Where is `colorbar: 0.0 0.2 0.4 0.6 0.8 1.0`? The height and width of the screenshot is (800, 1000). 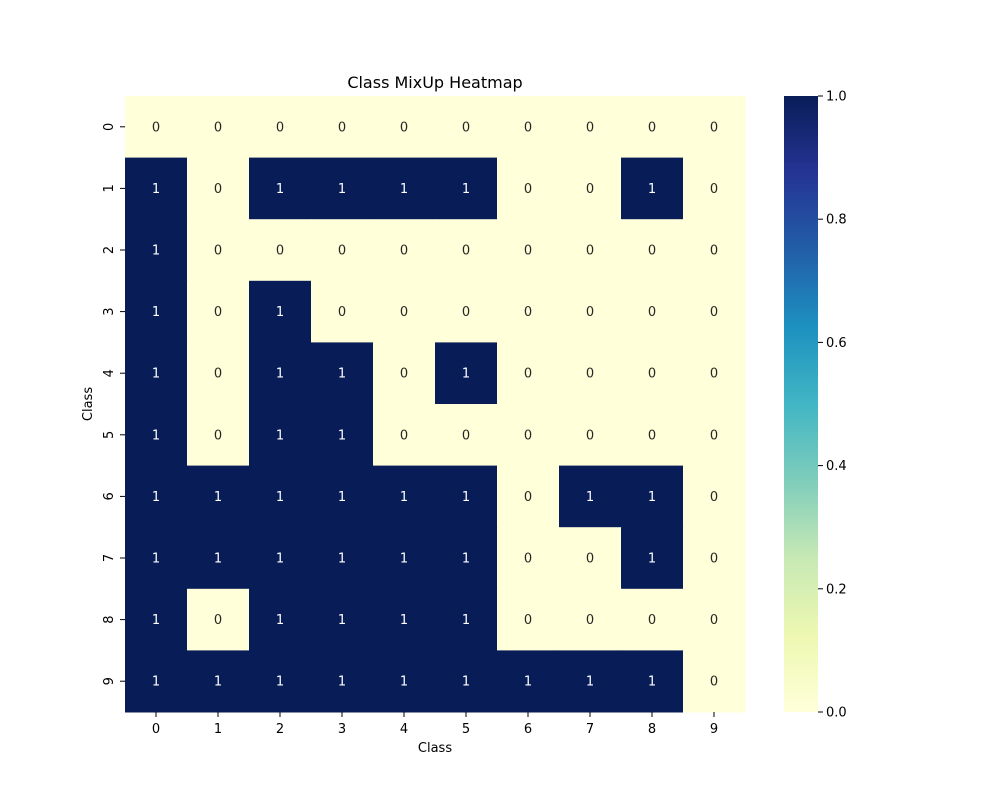
colorbar: 0.0 0.2 0.4 0.6 0.8 1.0 is located at coordinates (815, 405).